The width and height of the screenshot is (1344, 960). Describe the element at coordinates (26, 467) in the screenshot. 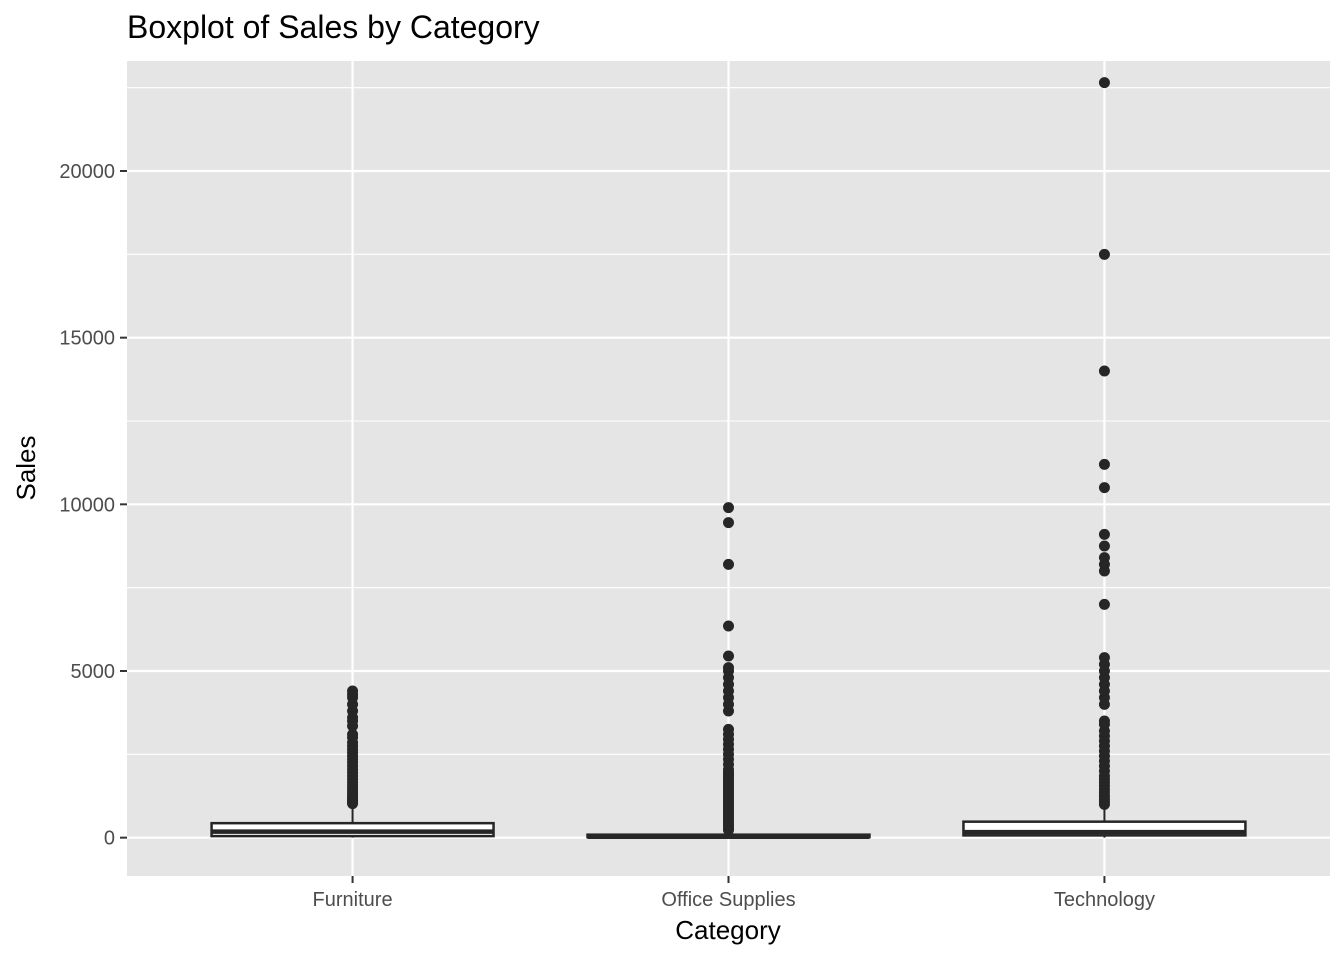

I see `y-axis-title: Sales` at that location.